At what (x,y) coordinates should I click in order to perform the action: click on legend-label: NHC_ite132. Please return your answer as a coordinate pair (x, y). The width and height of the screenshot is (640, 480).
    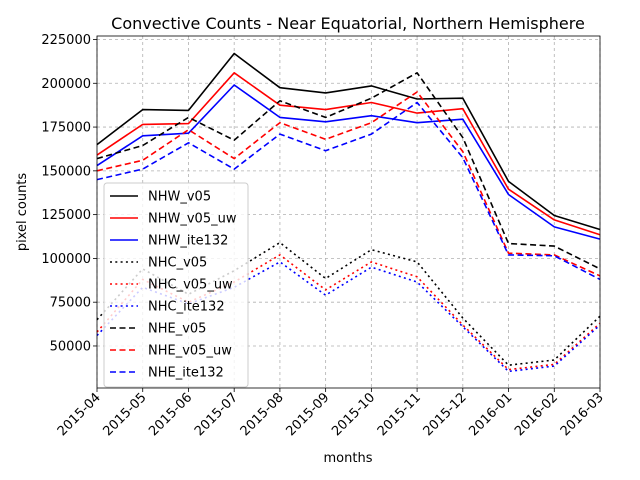
    Looking at the image, I should click on (186, 307).